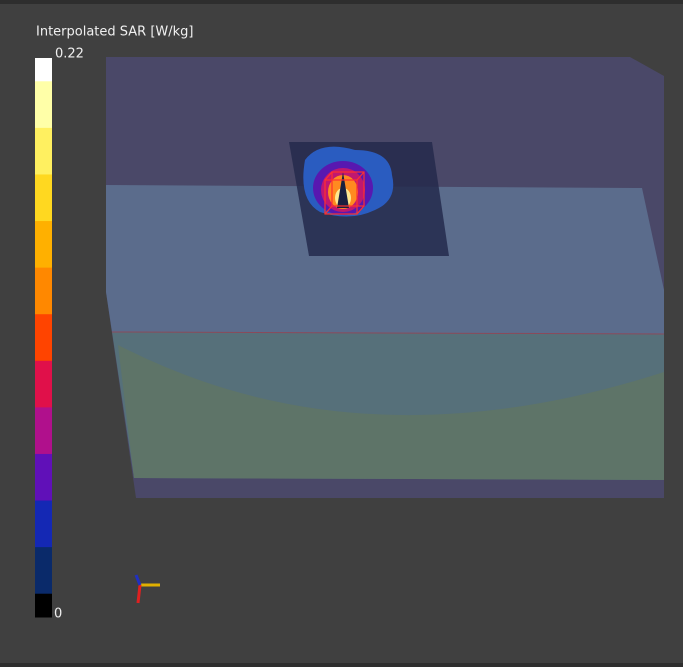 The image size is (683, 667). I want to click on colorbar-min-label: 0, so click(58, 614).